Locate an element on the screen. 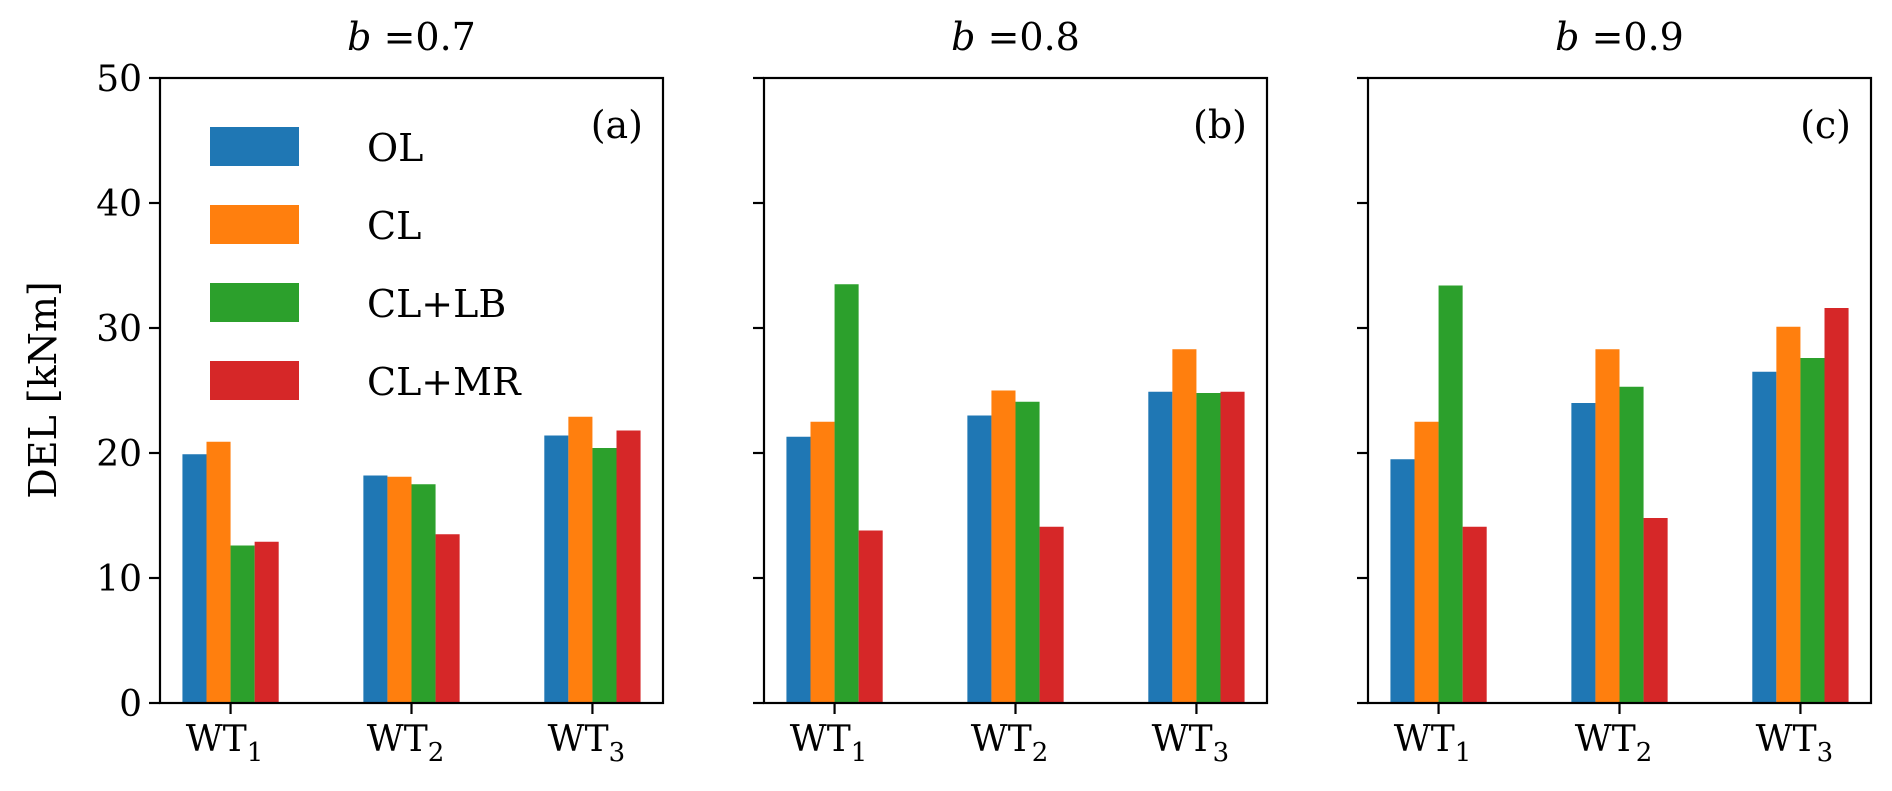 The image size is (1892, 791). legend-label-cl-lb: CL+LB is located at coordinates (436, 304).